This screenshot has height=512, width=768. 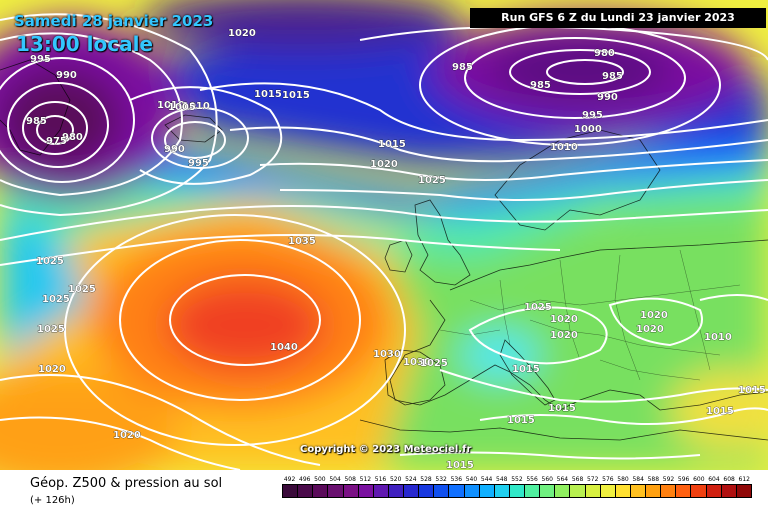 I want to click on color-scale-bar, so click(x=517, y=491).